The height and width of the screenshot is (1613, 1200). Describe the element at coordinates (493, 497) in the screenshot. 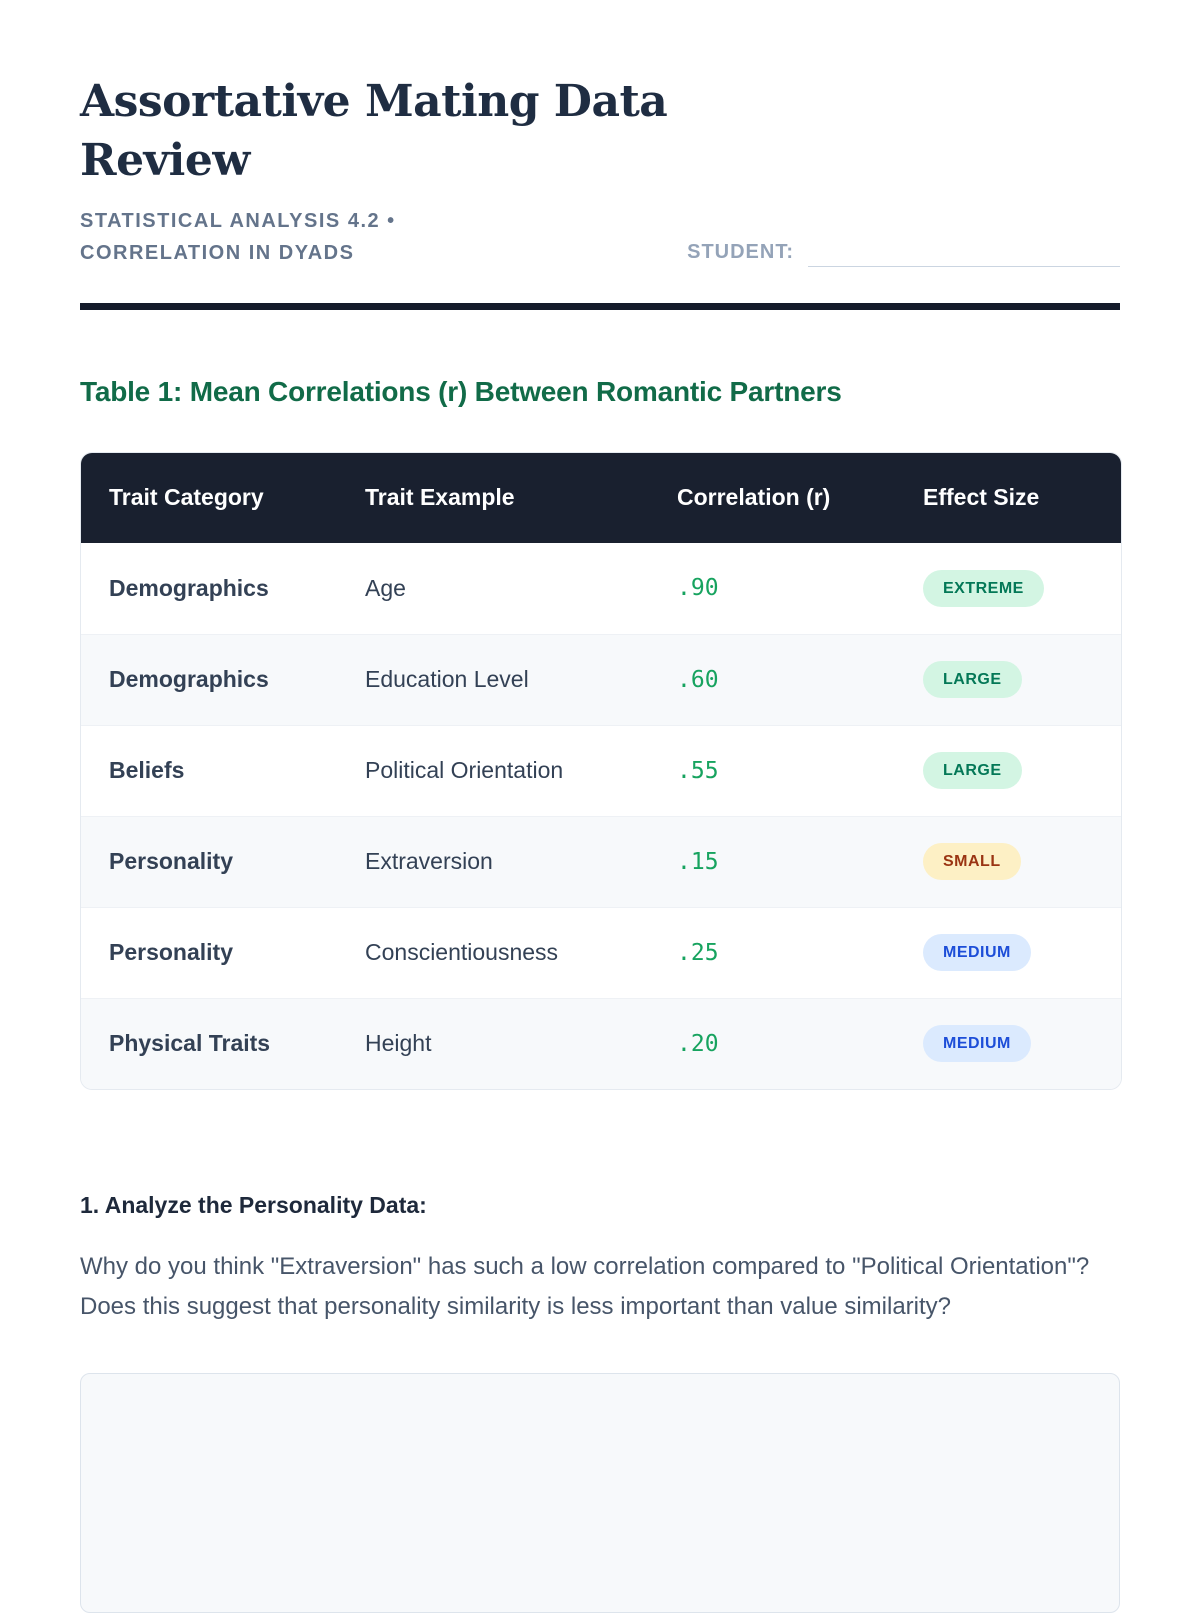

I see `column-header-trait-example: Trait Example` at that location.